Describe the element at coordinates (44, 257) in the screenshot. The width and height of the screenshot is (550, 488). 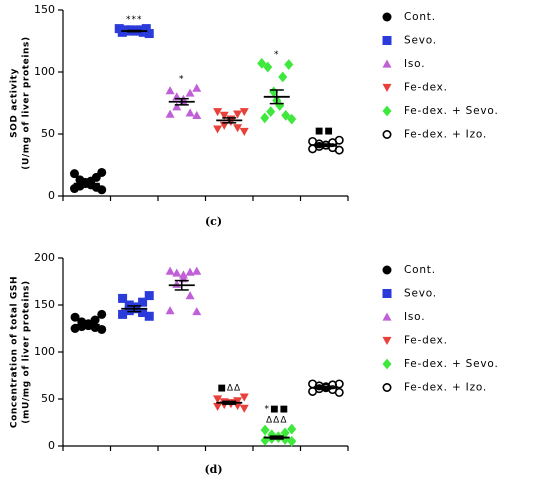
I see `y-tick-label: 200` at that location.